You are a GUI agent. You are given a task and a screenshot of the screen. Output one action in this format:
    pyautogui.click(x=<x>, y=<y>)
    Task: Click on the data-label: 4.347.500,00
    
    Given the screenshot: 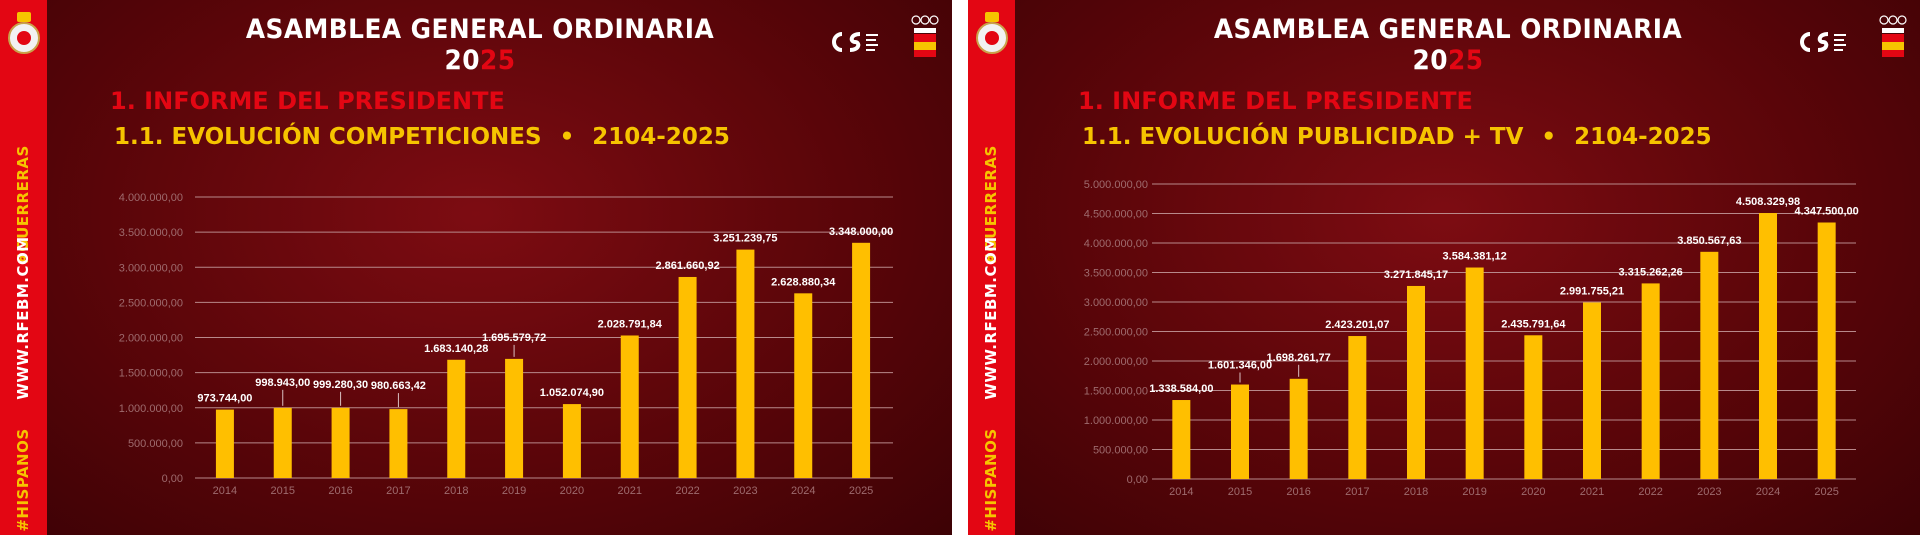 What is the action you would take?
    pyautogui.click(x=1827, y=211)
    